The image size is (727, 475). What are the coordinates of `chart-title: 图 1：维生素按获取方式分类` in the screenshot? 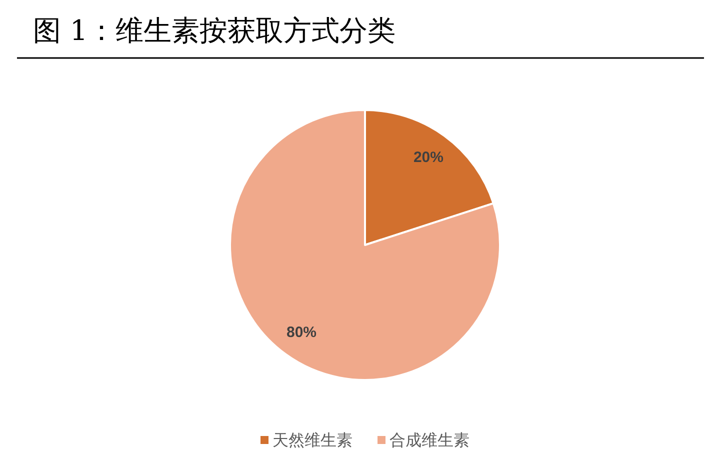 It's located at (214, 30).